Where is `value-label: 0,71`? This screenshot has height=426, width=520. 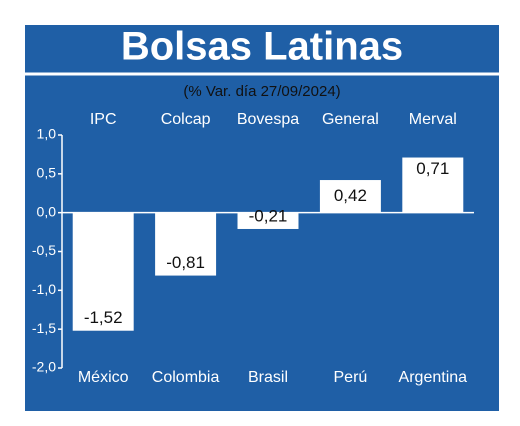 value-label: 0,71 is located at coordinates (432, 168).